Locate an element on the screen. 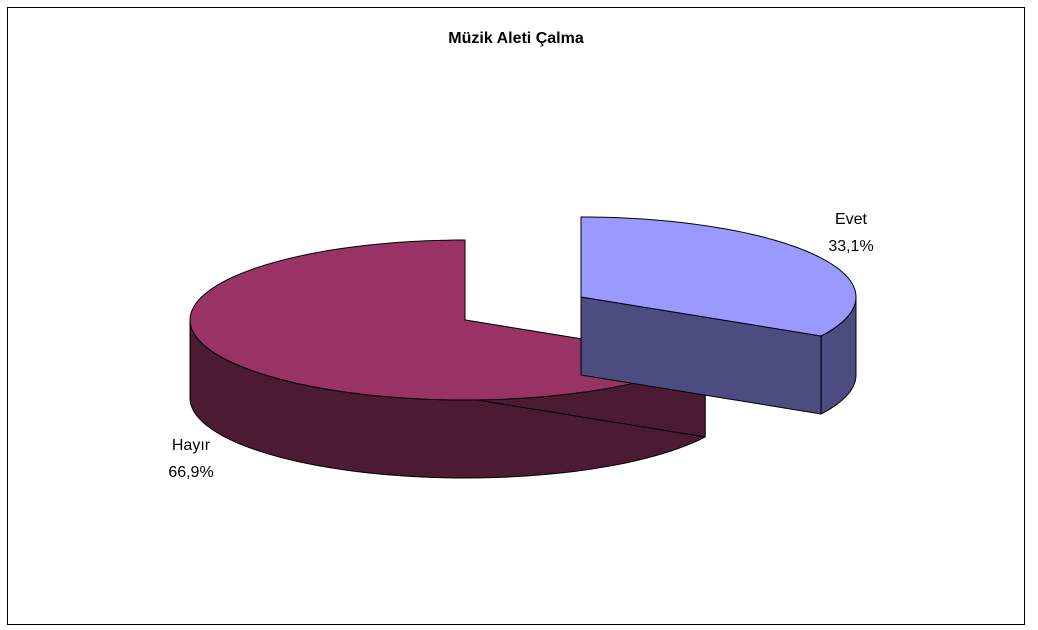 The width and height of the screenshot is (1038, 630). evet-value-label: 33,1% is located at coordinates (850, 246).